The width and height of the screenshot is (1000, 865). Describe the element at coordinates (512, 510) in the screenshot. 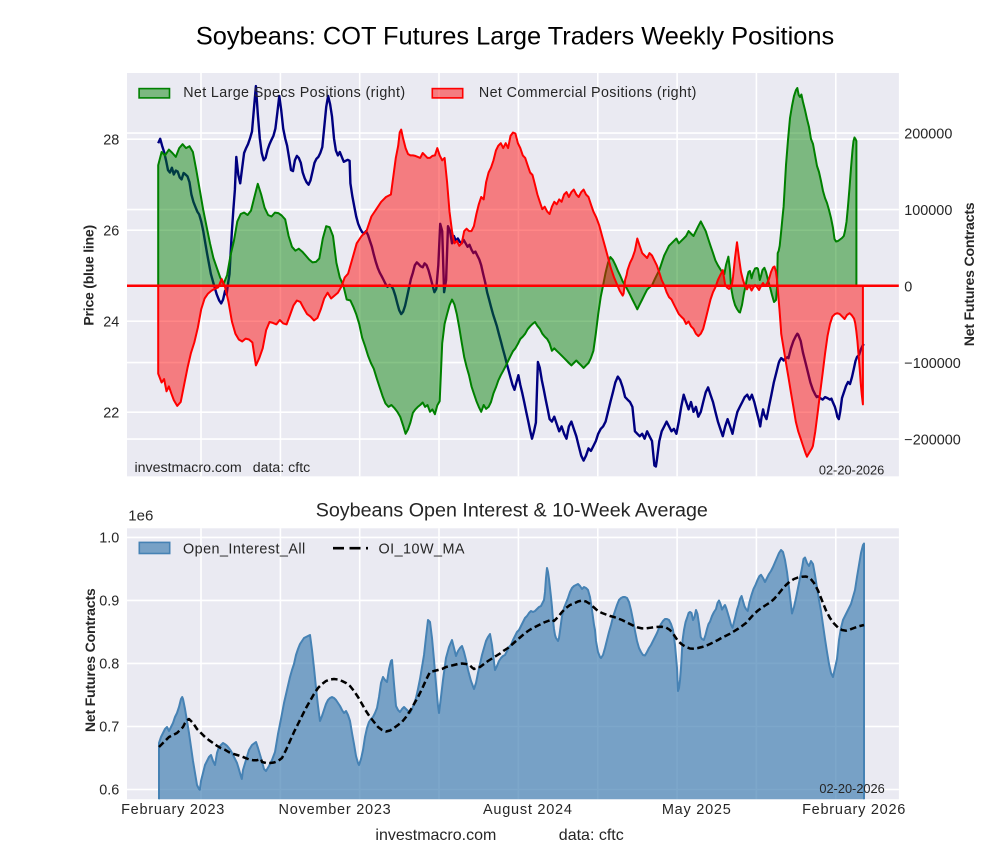

I see `svg-text:Soybeans Open Interest & 10-We: Soybeans Open Interest & 10-Week Average` at that location.